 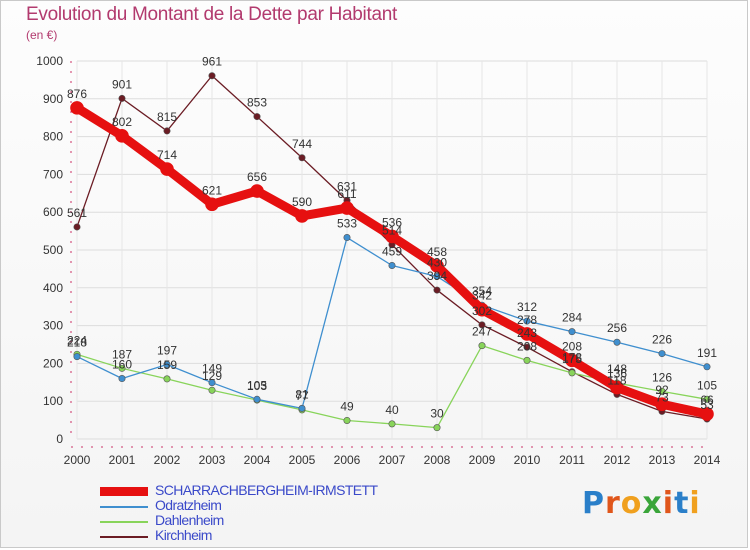 What do you see at coordinates (167, 460) in the screenshot?
I see `x-tick-label: 2002` at bounding box center [167, 460].